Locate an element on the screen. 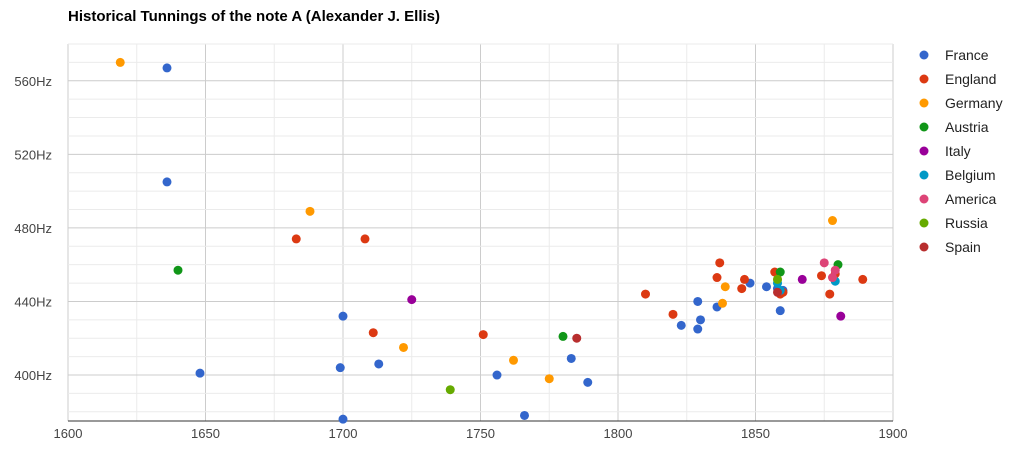 The width and height of the screenshot is (1016, 449). x-tick-label: 1650 is located at coordinates (205, 433).